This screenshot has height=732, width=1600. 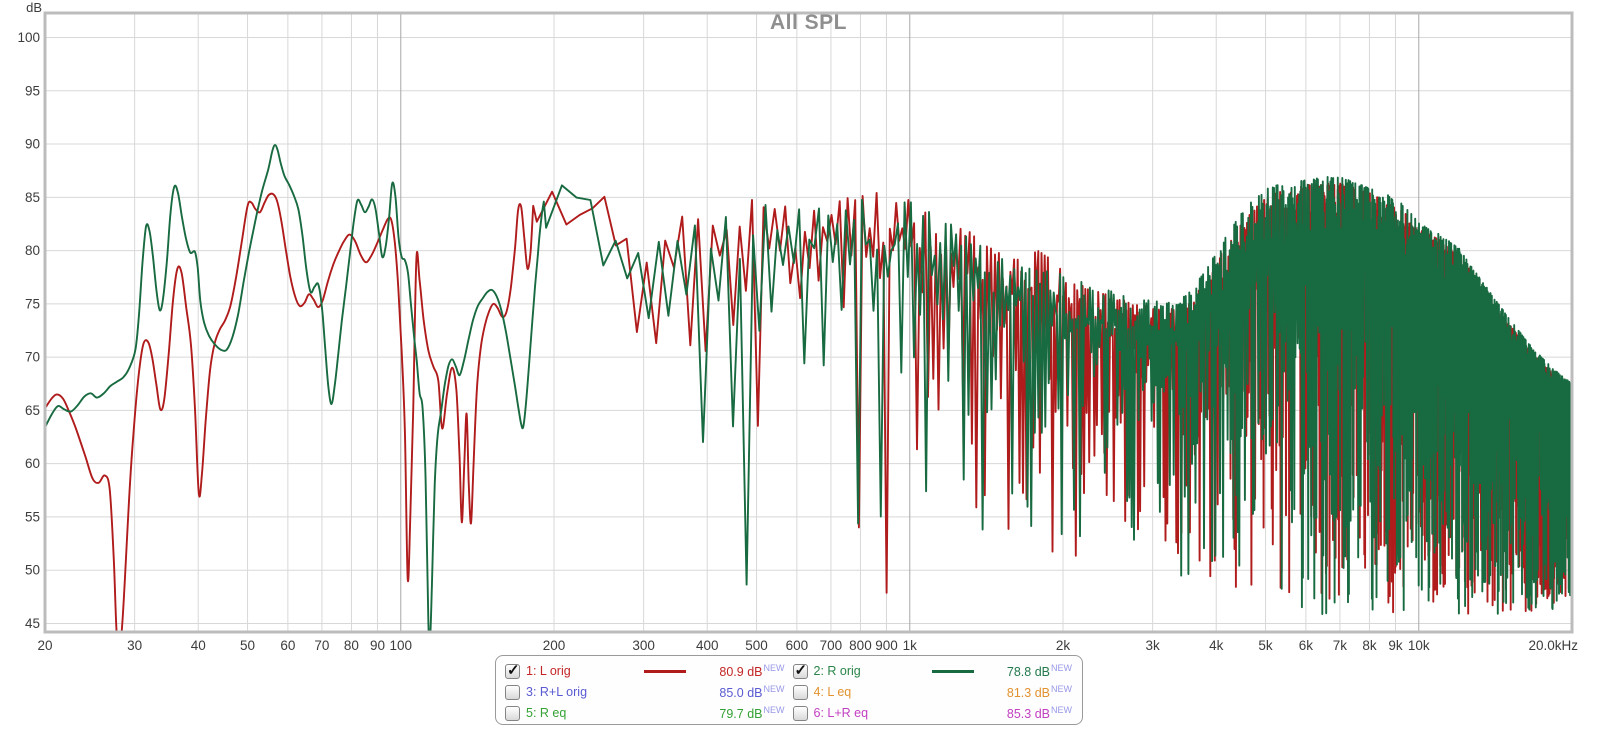 What do you see at coordinates (546, 713) in the screenshot?
I see `legend-label: 5: R eq` at bounding box center [546, 713].